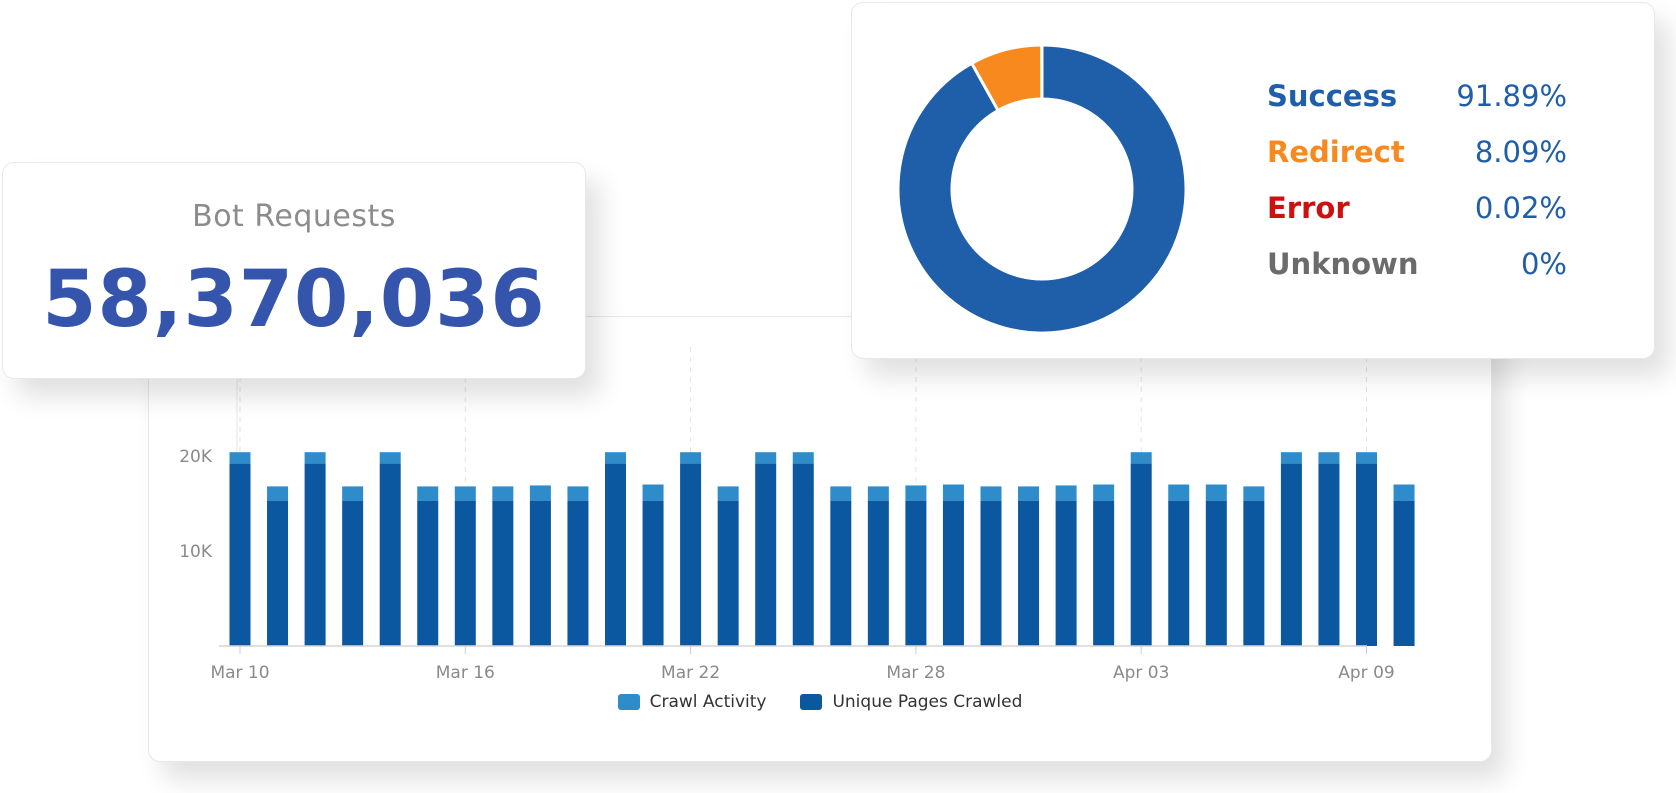 This screenshot has width=1676, height=793. Describe the element at coordinates (811, 702) in the screenshot. I see `unique-pages-swatch` at that location.